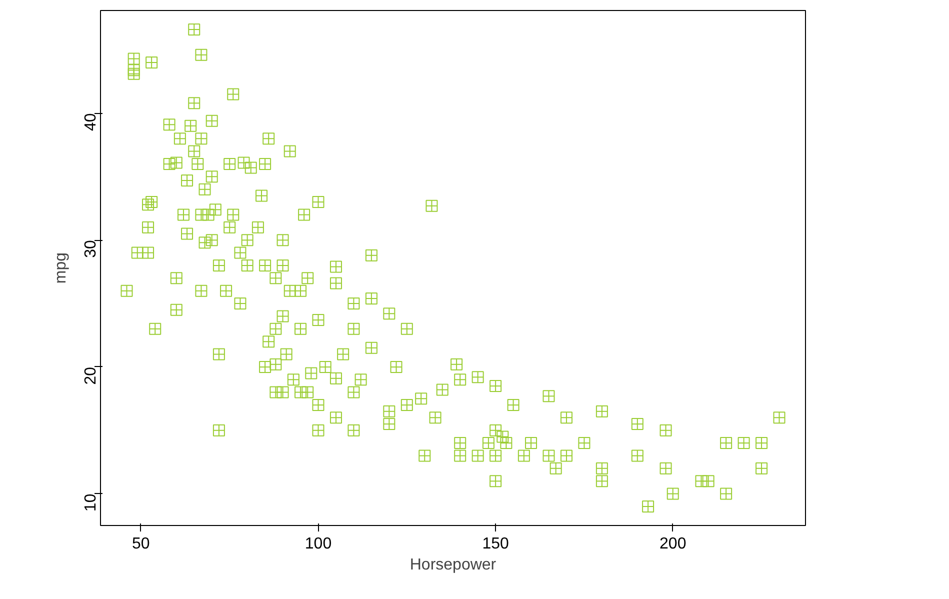  What do you see at coordinates (453, 565) in the screenshot?
I see `x-axis-title: Horsepower` at bounding box center [453, 565].